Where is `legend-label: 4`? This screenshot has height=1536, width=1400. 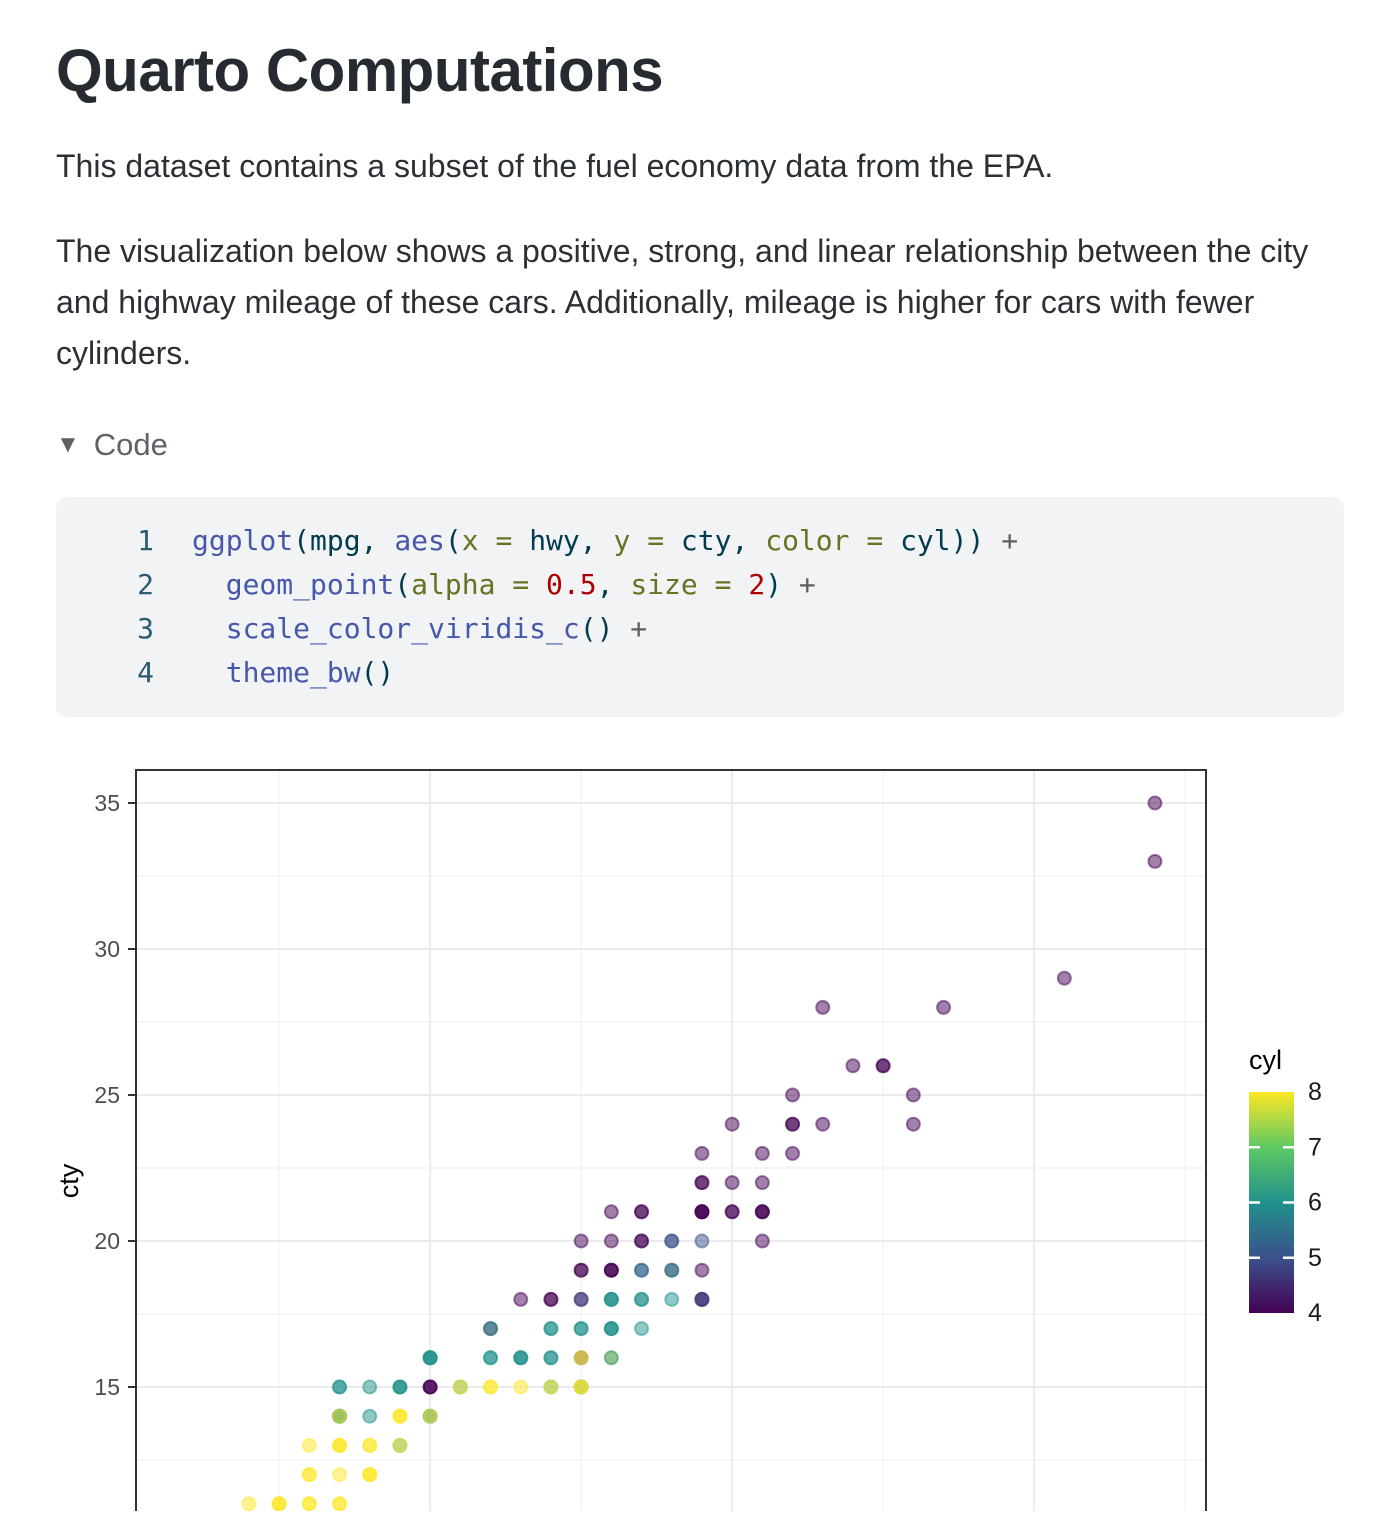
legend-label: 4 is located at coordinates (1315, 1313).